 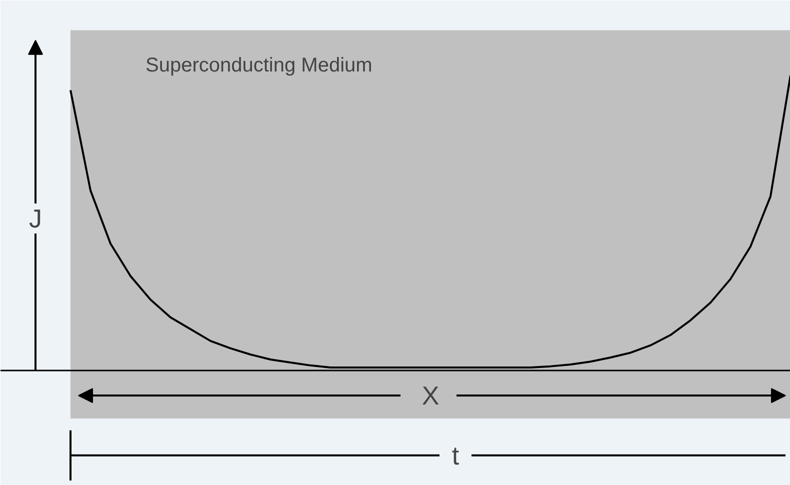 I want to click on y-axis-title: J, so click(x=35, y=219).